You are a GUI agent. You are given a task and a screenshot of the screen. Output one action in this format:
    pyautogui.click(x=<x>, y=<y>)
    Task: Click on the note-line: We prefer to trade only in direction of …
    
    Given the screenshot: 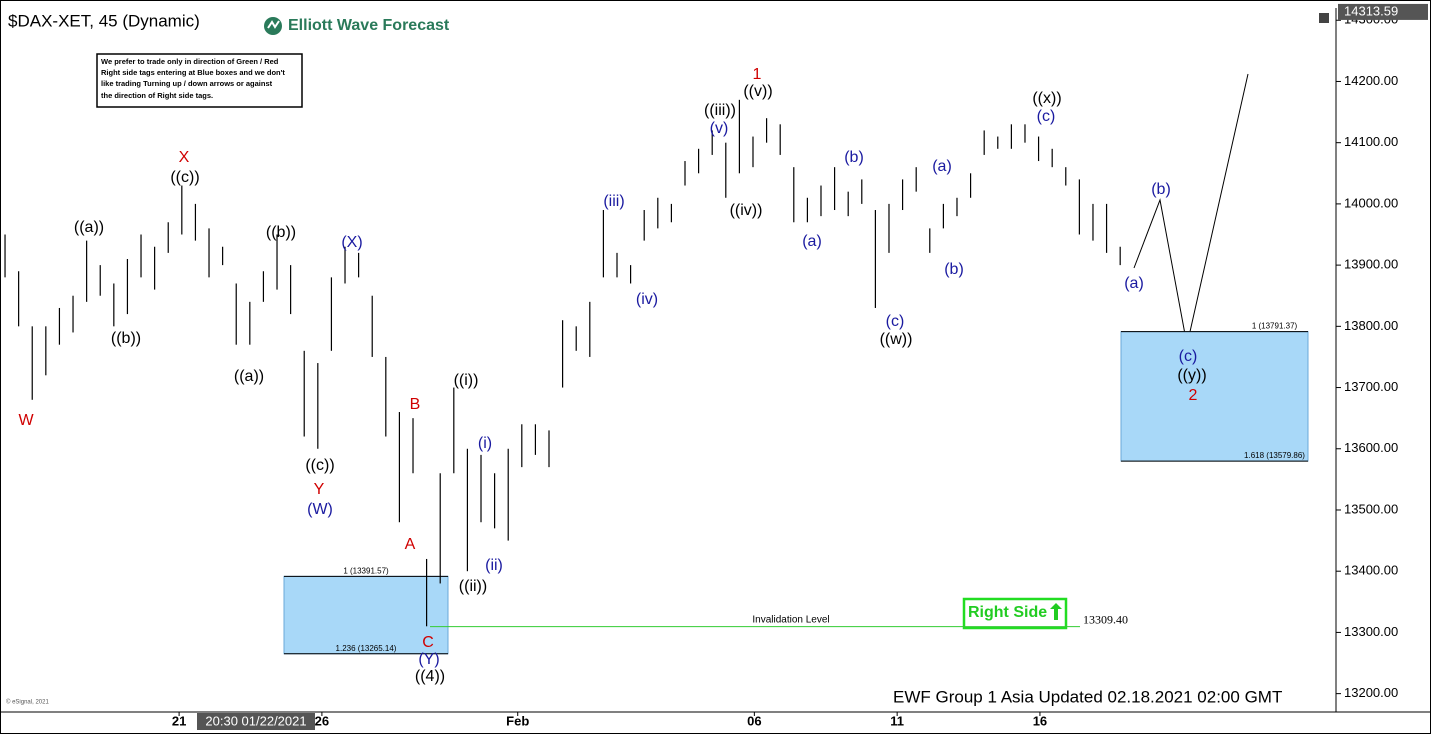 What is the action you would take?
    pyautogui.click(x=190, y=61)
    